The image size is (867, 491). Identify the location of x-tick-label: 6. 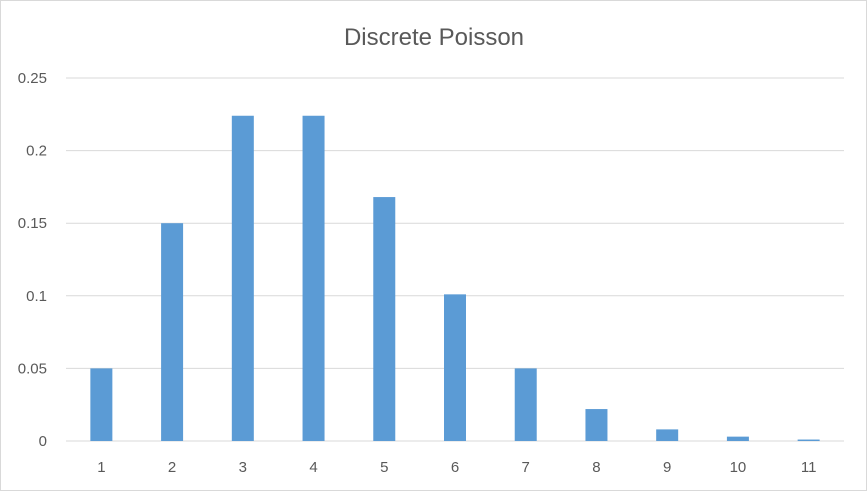
(455, 467).